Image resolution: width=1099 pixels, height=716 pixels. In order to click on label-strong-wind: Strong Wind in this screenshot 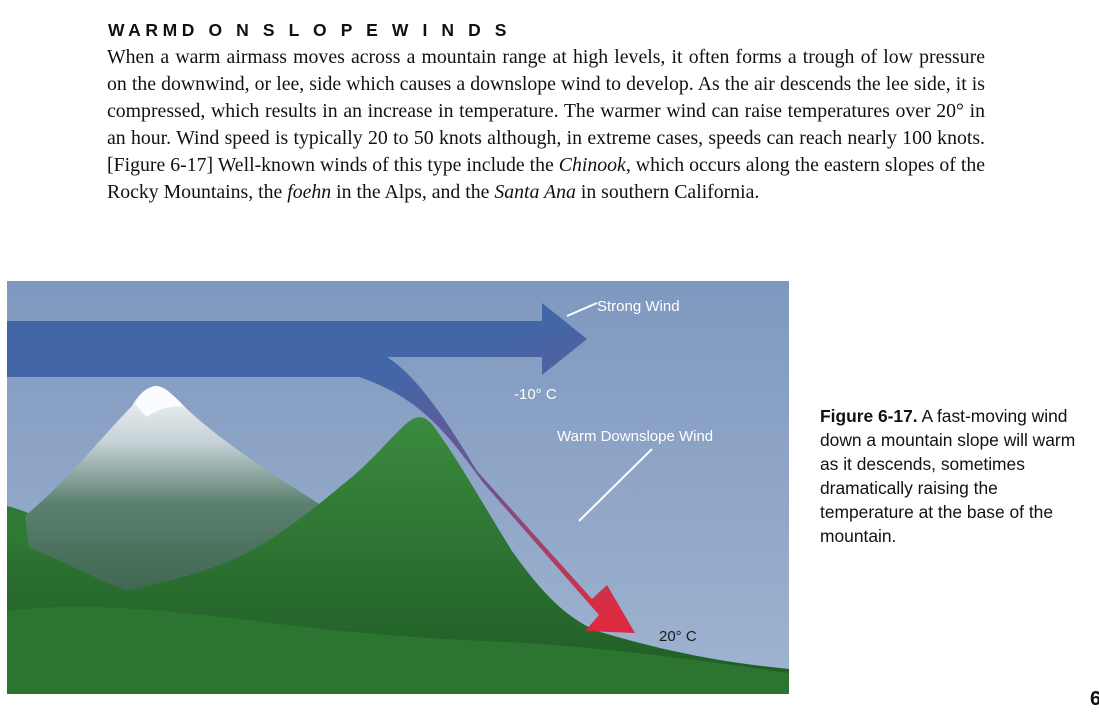, I will do `click(638, 306)`.